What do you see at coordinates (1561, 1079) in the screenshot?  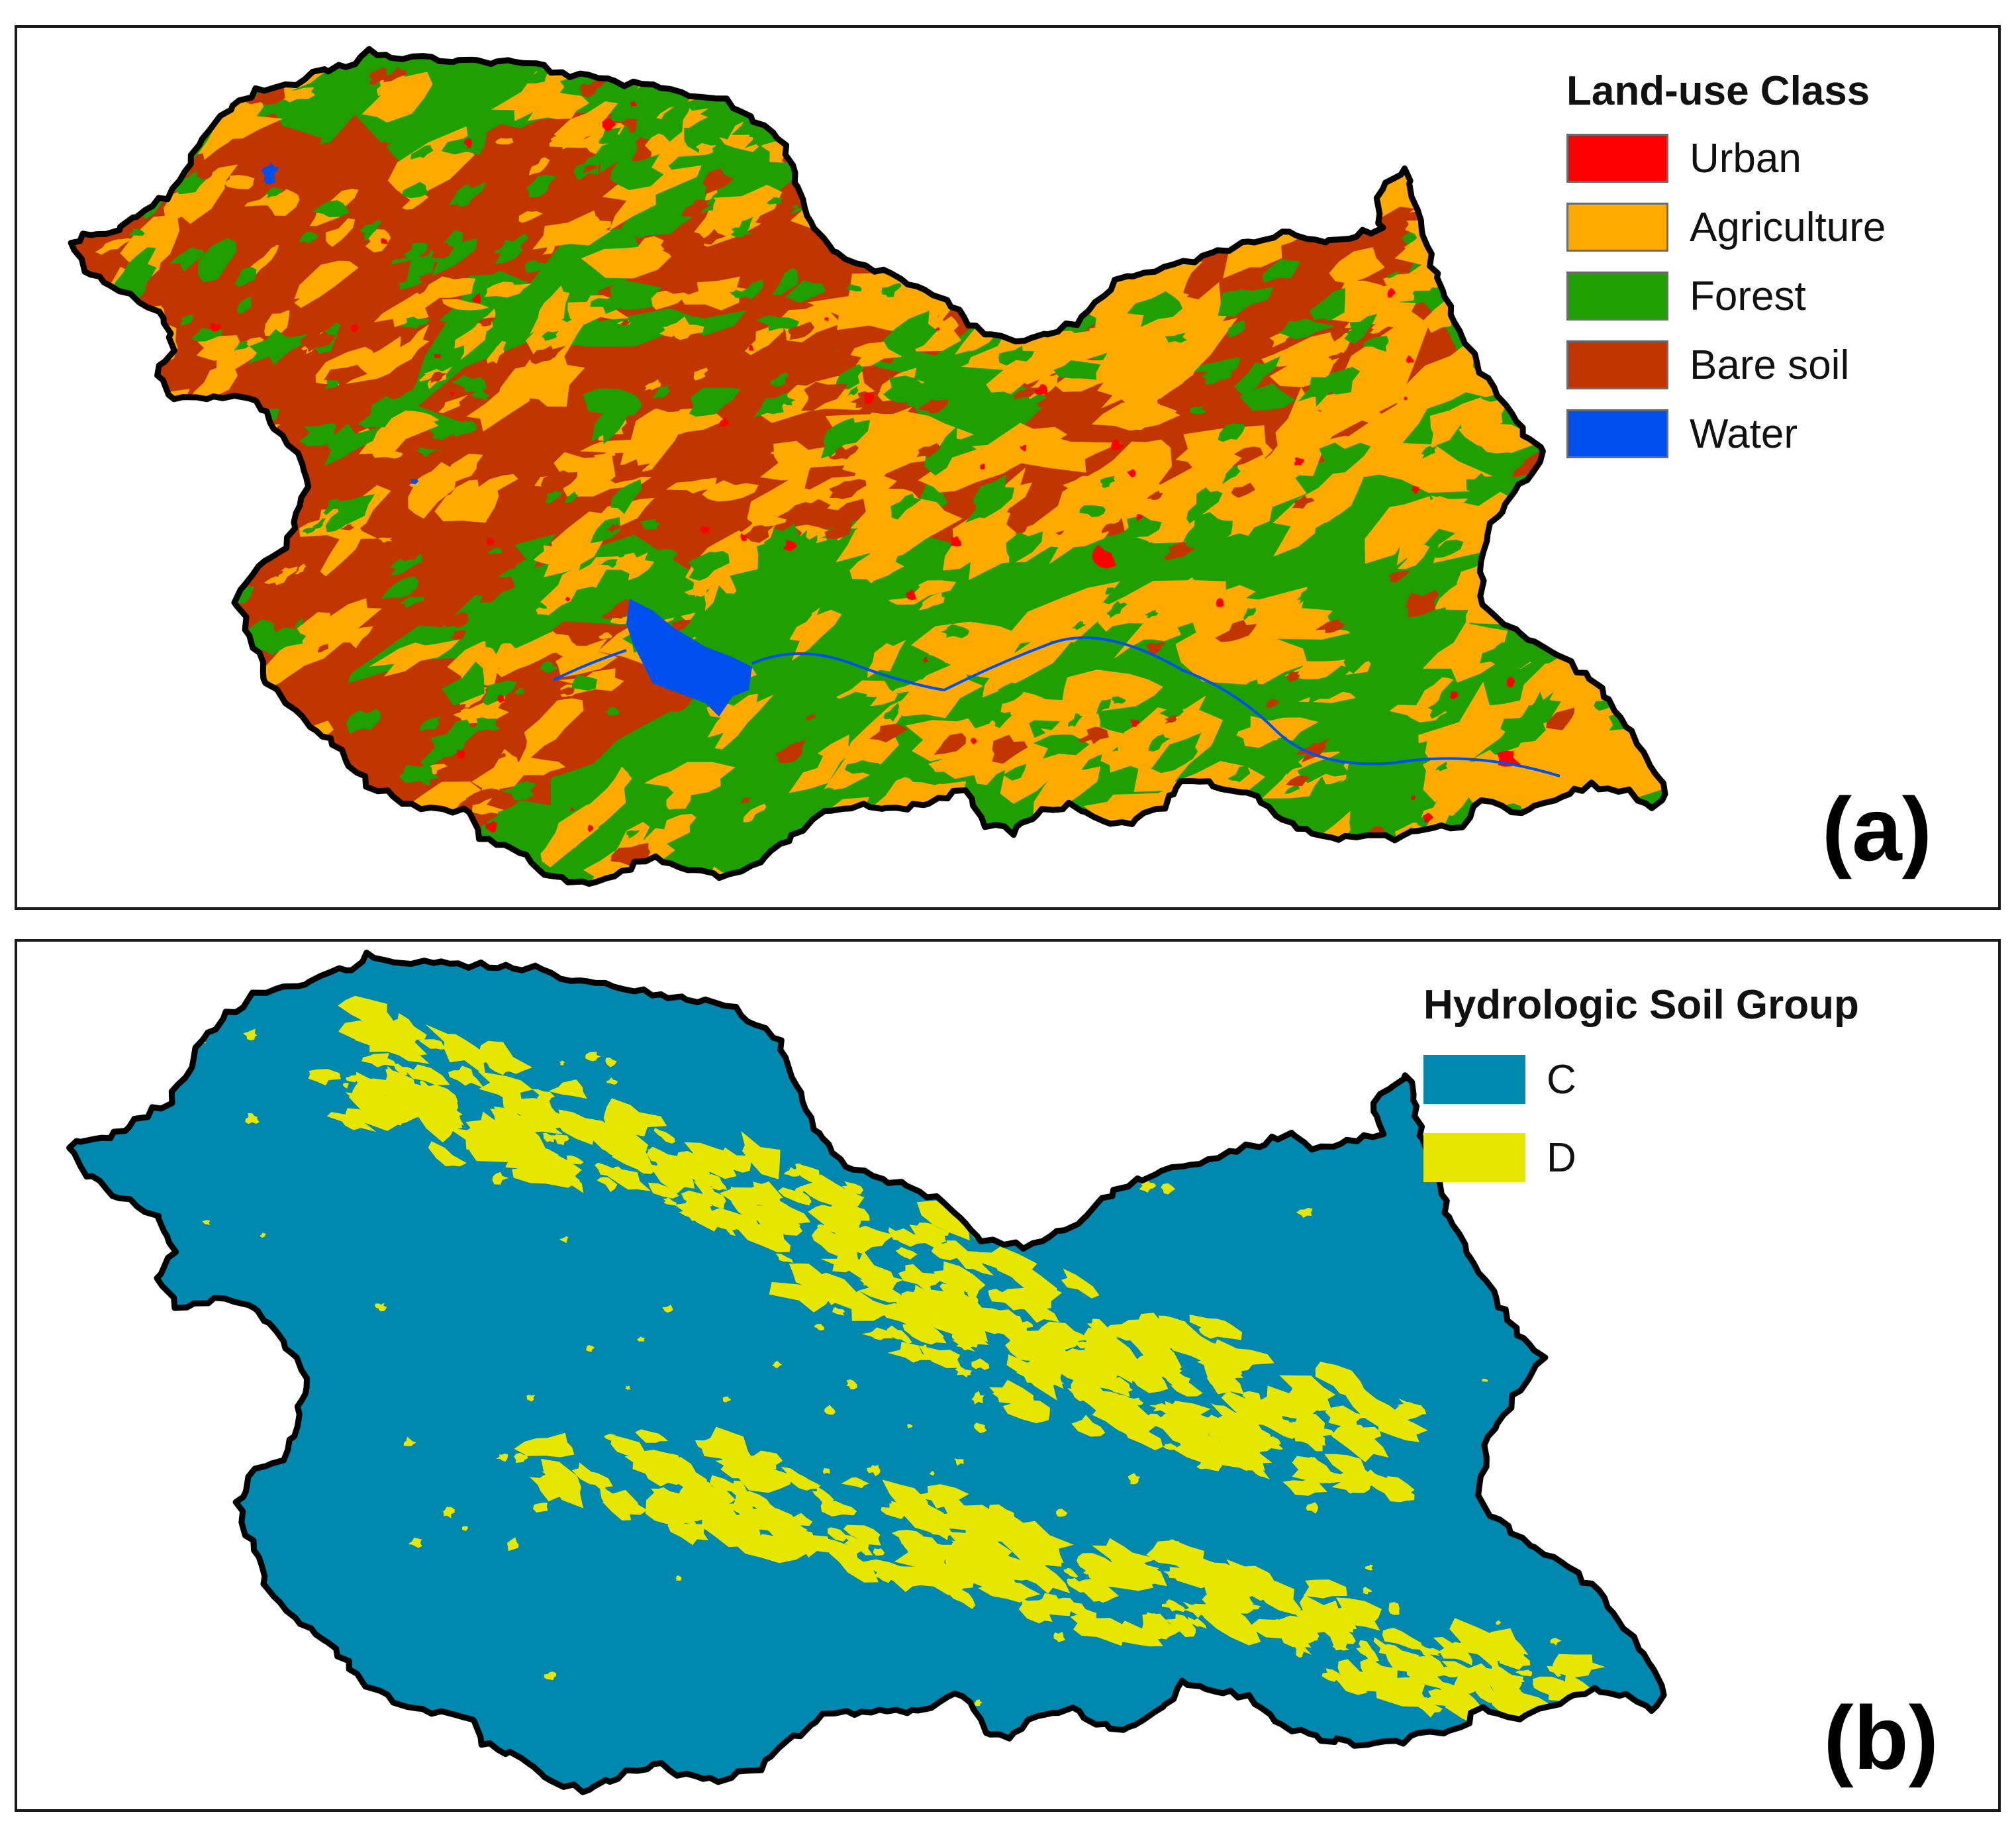 I see `legend-label: C` at bounding box center [1561, 1079].